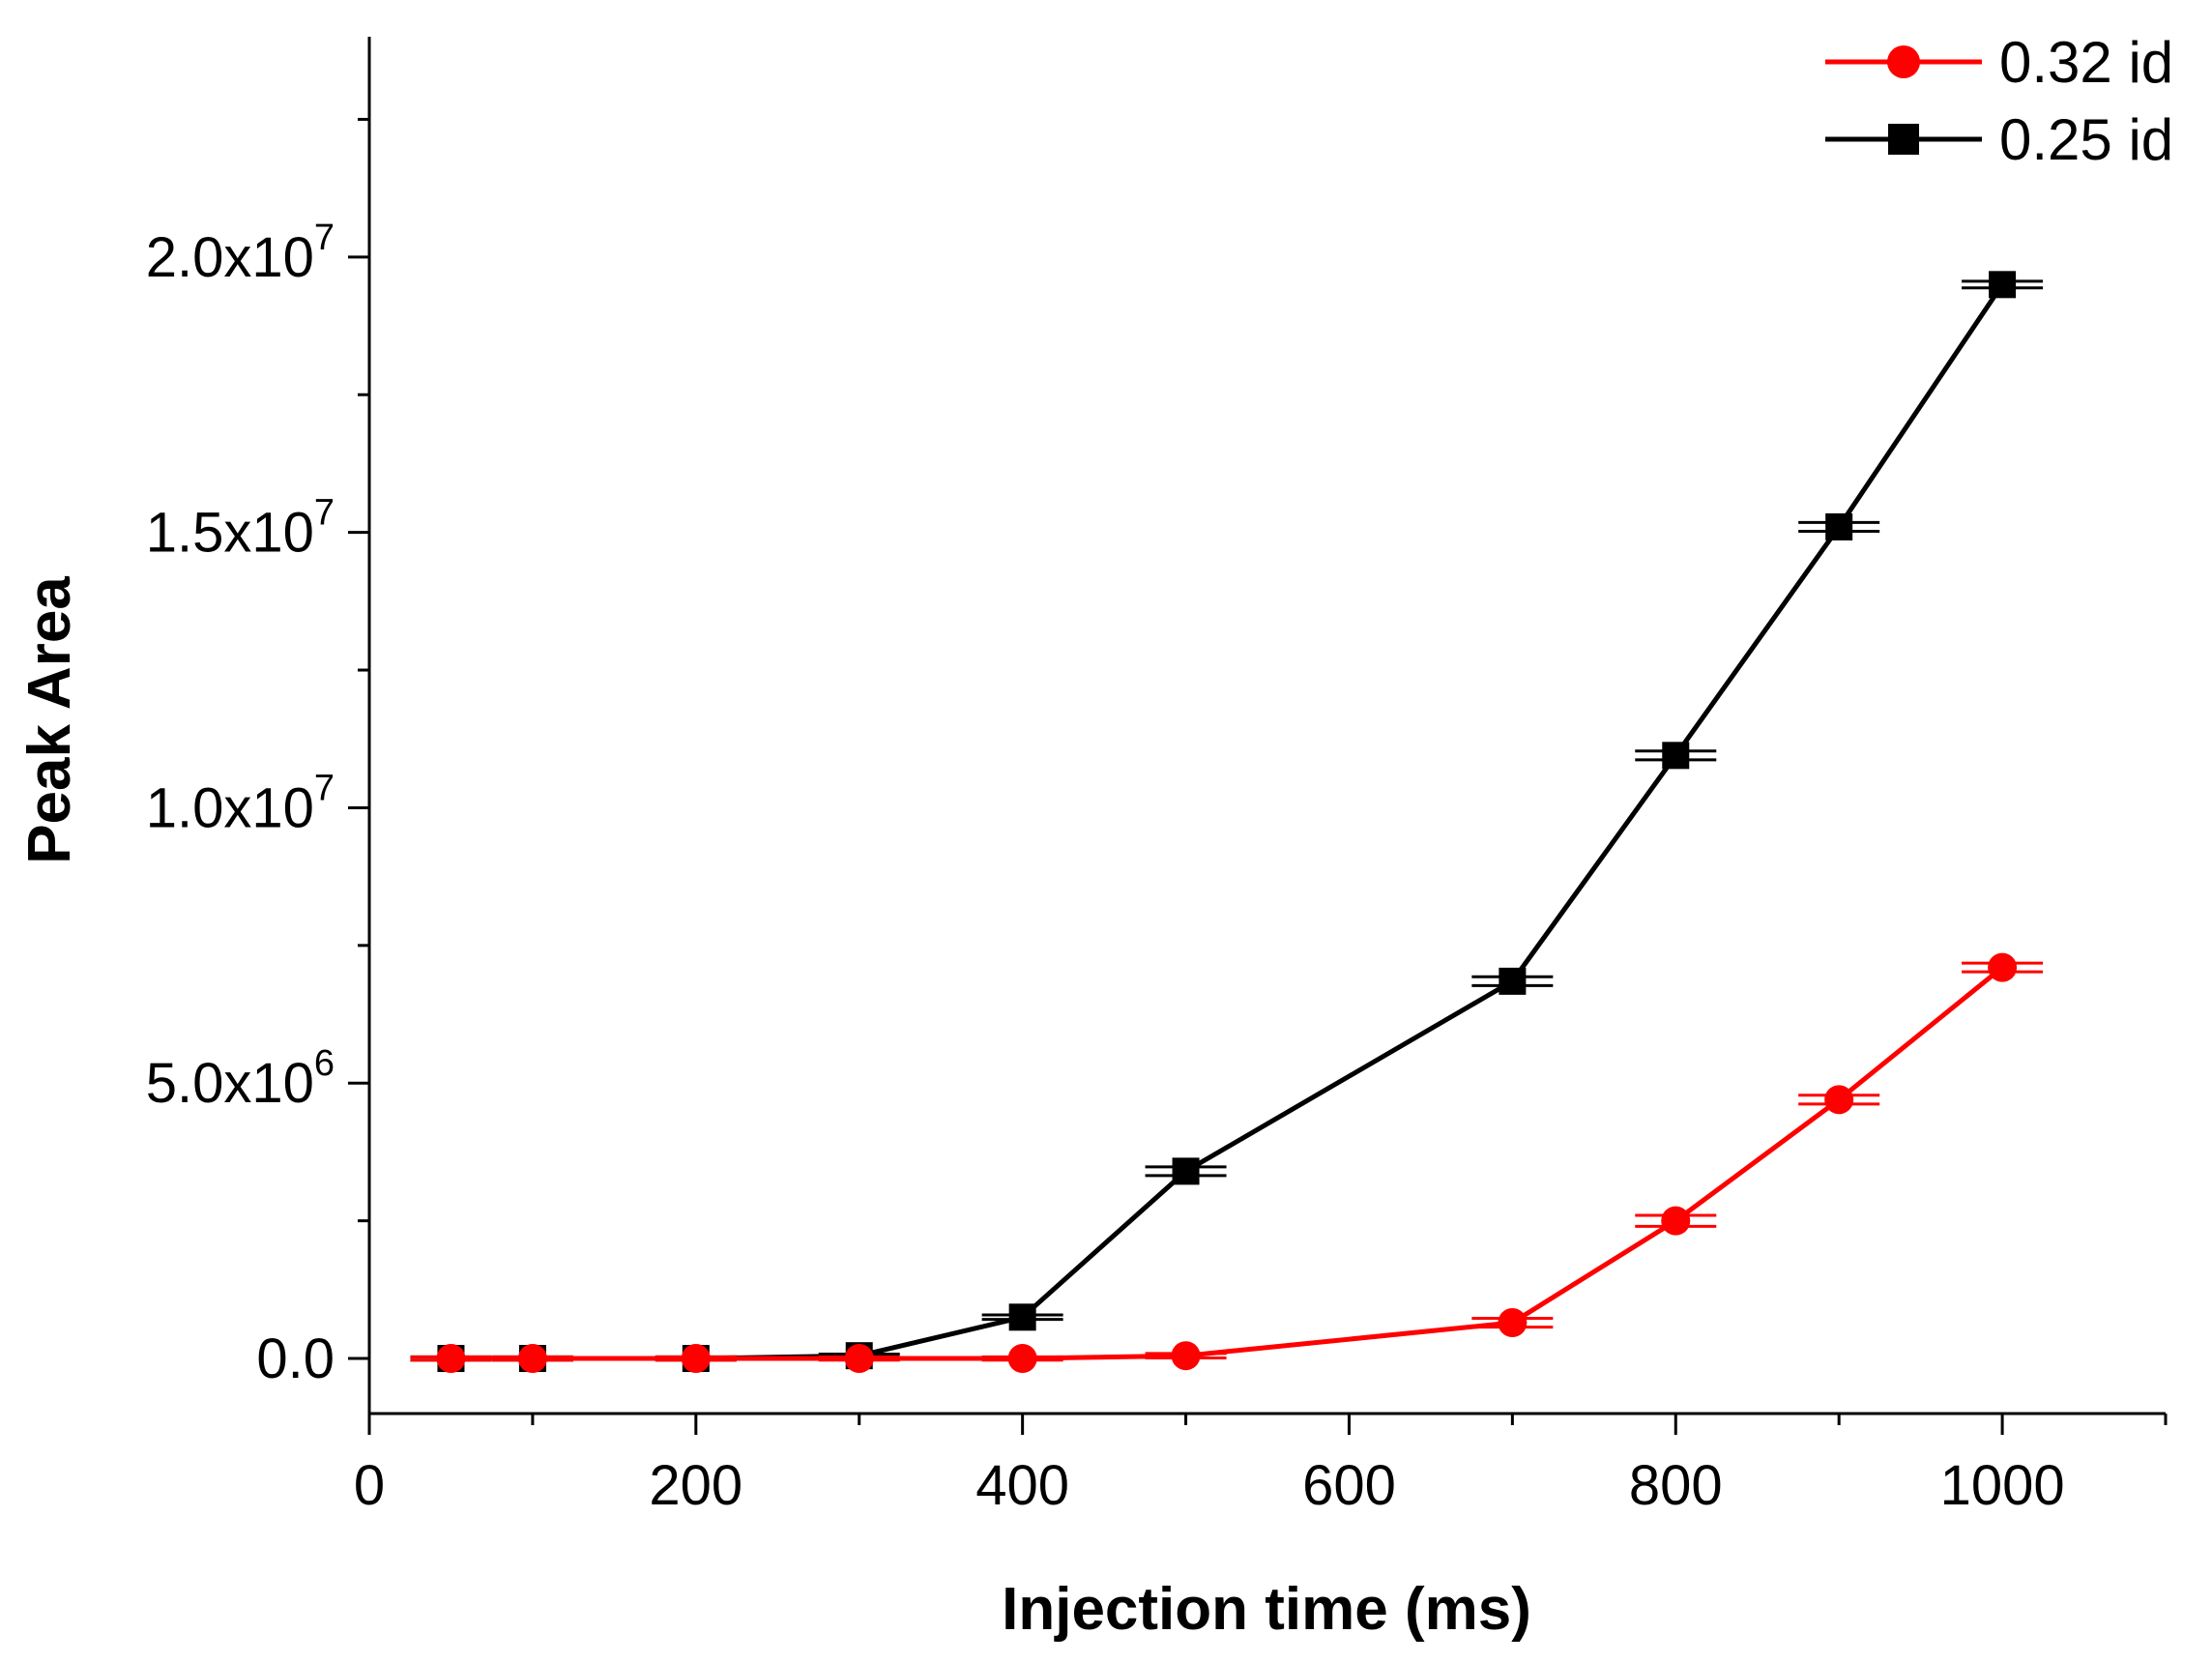  Describe the element at coordinates (240, 529) in the screenshot. I see `y-tick-label: 1.5x10⁷` at that location.